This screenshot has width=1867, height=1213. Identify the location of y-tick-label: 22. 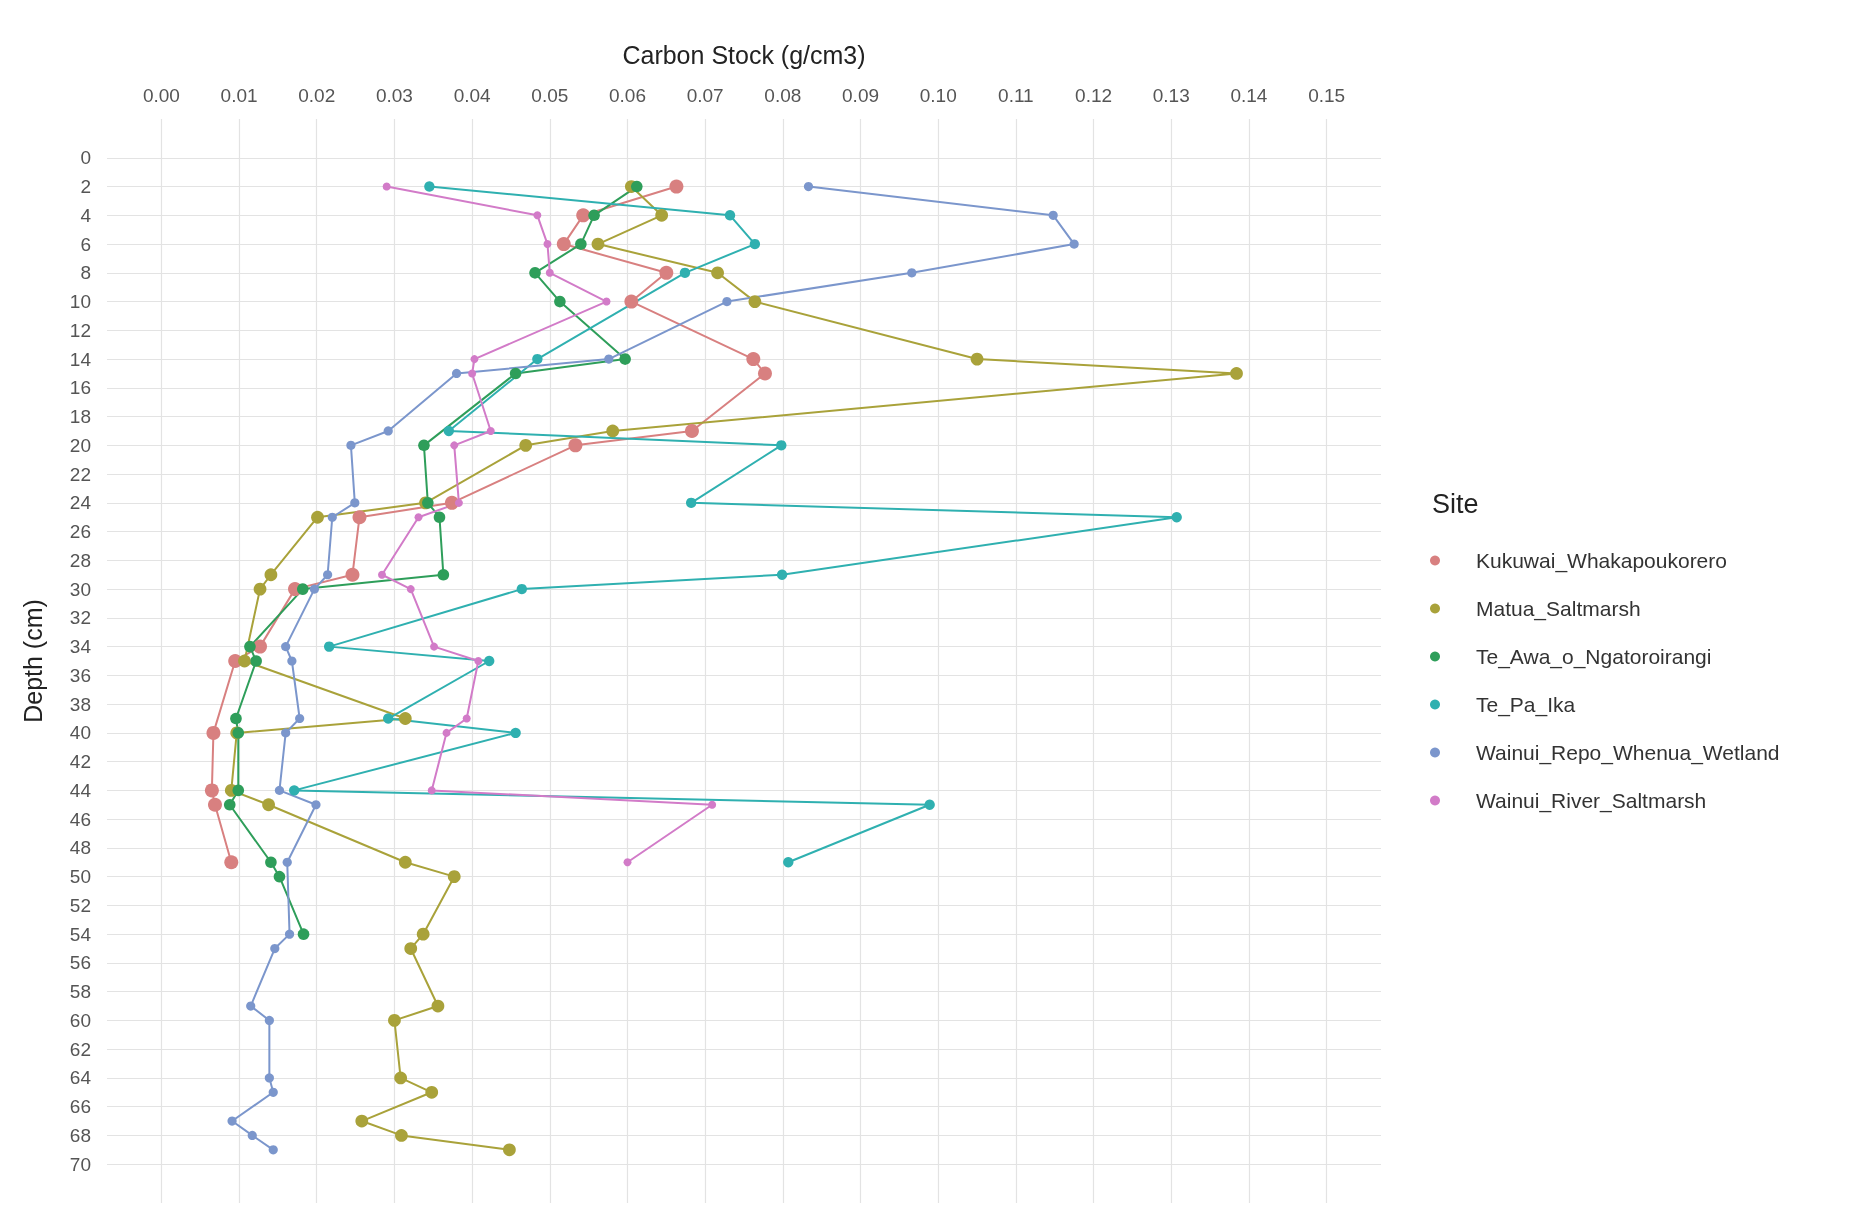
(80, 474).